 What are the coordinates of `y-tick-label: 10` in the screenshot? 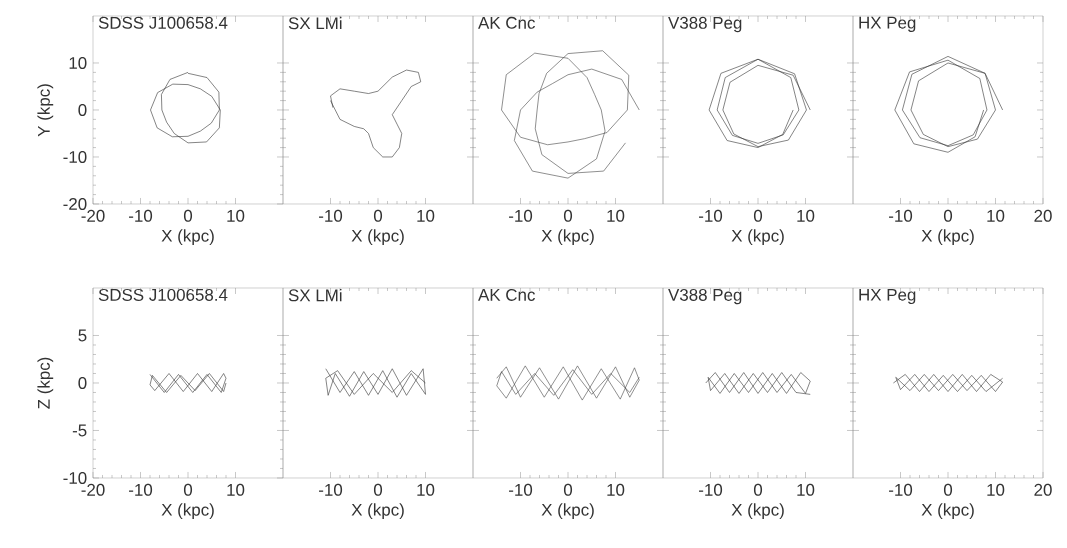 It's located at (78, 62).